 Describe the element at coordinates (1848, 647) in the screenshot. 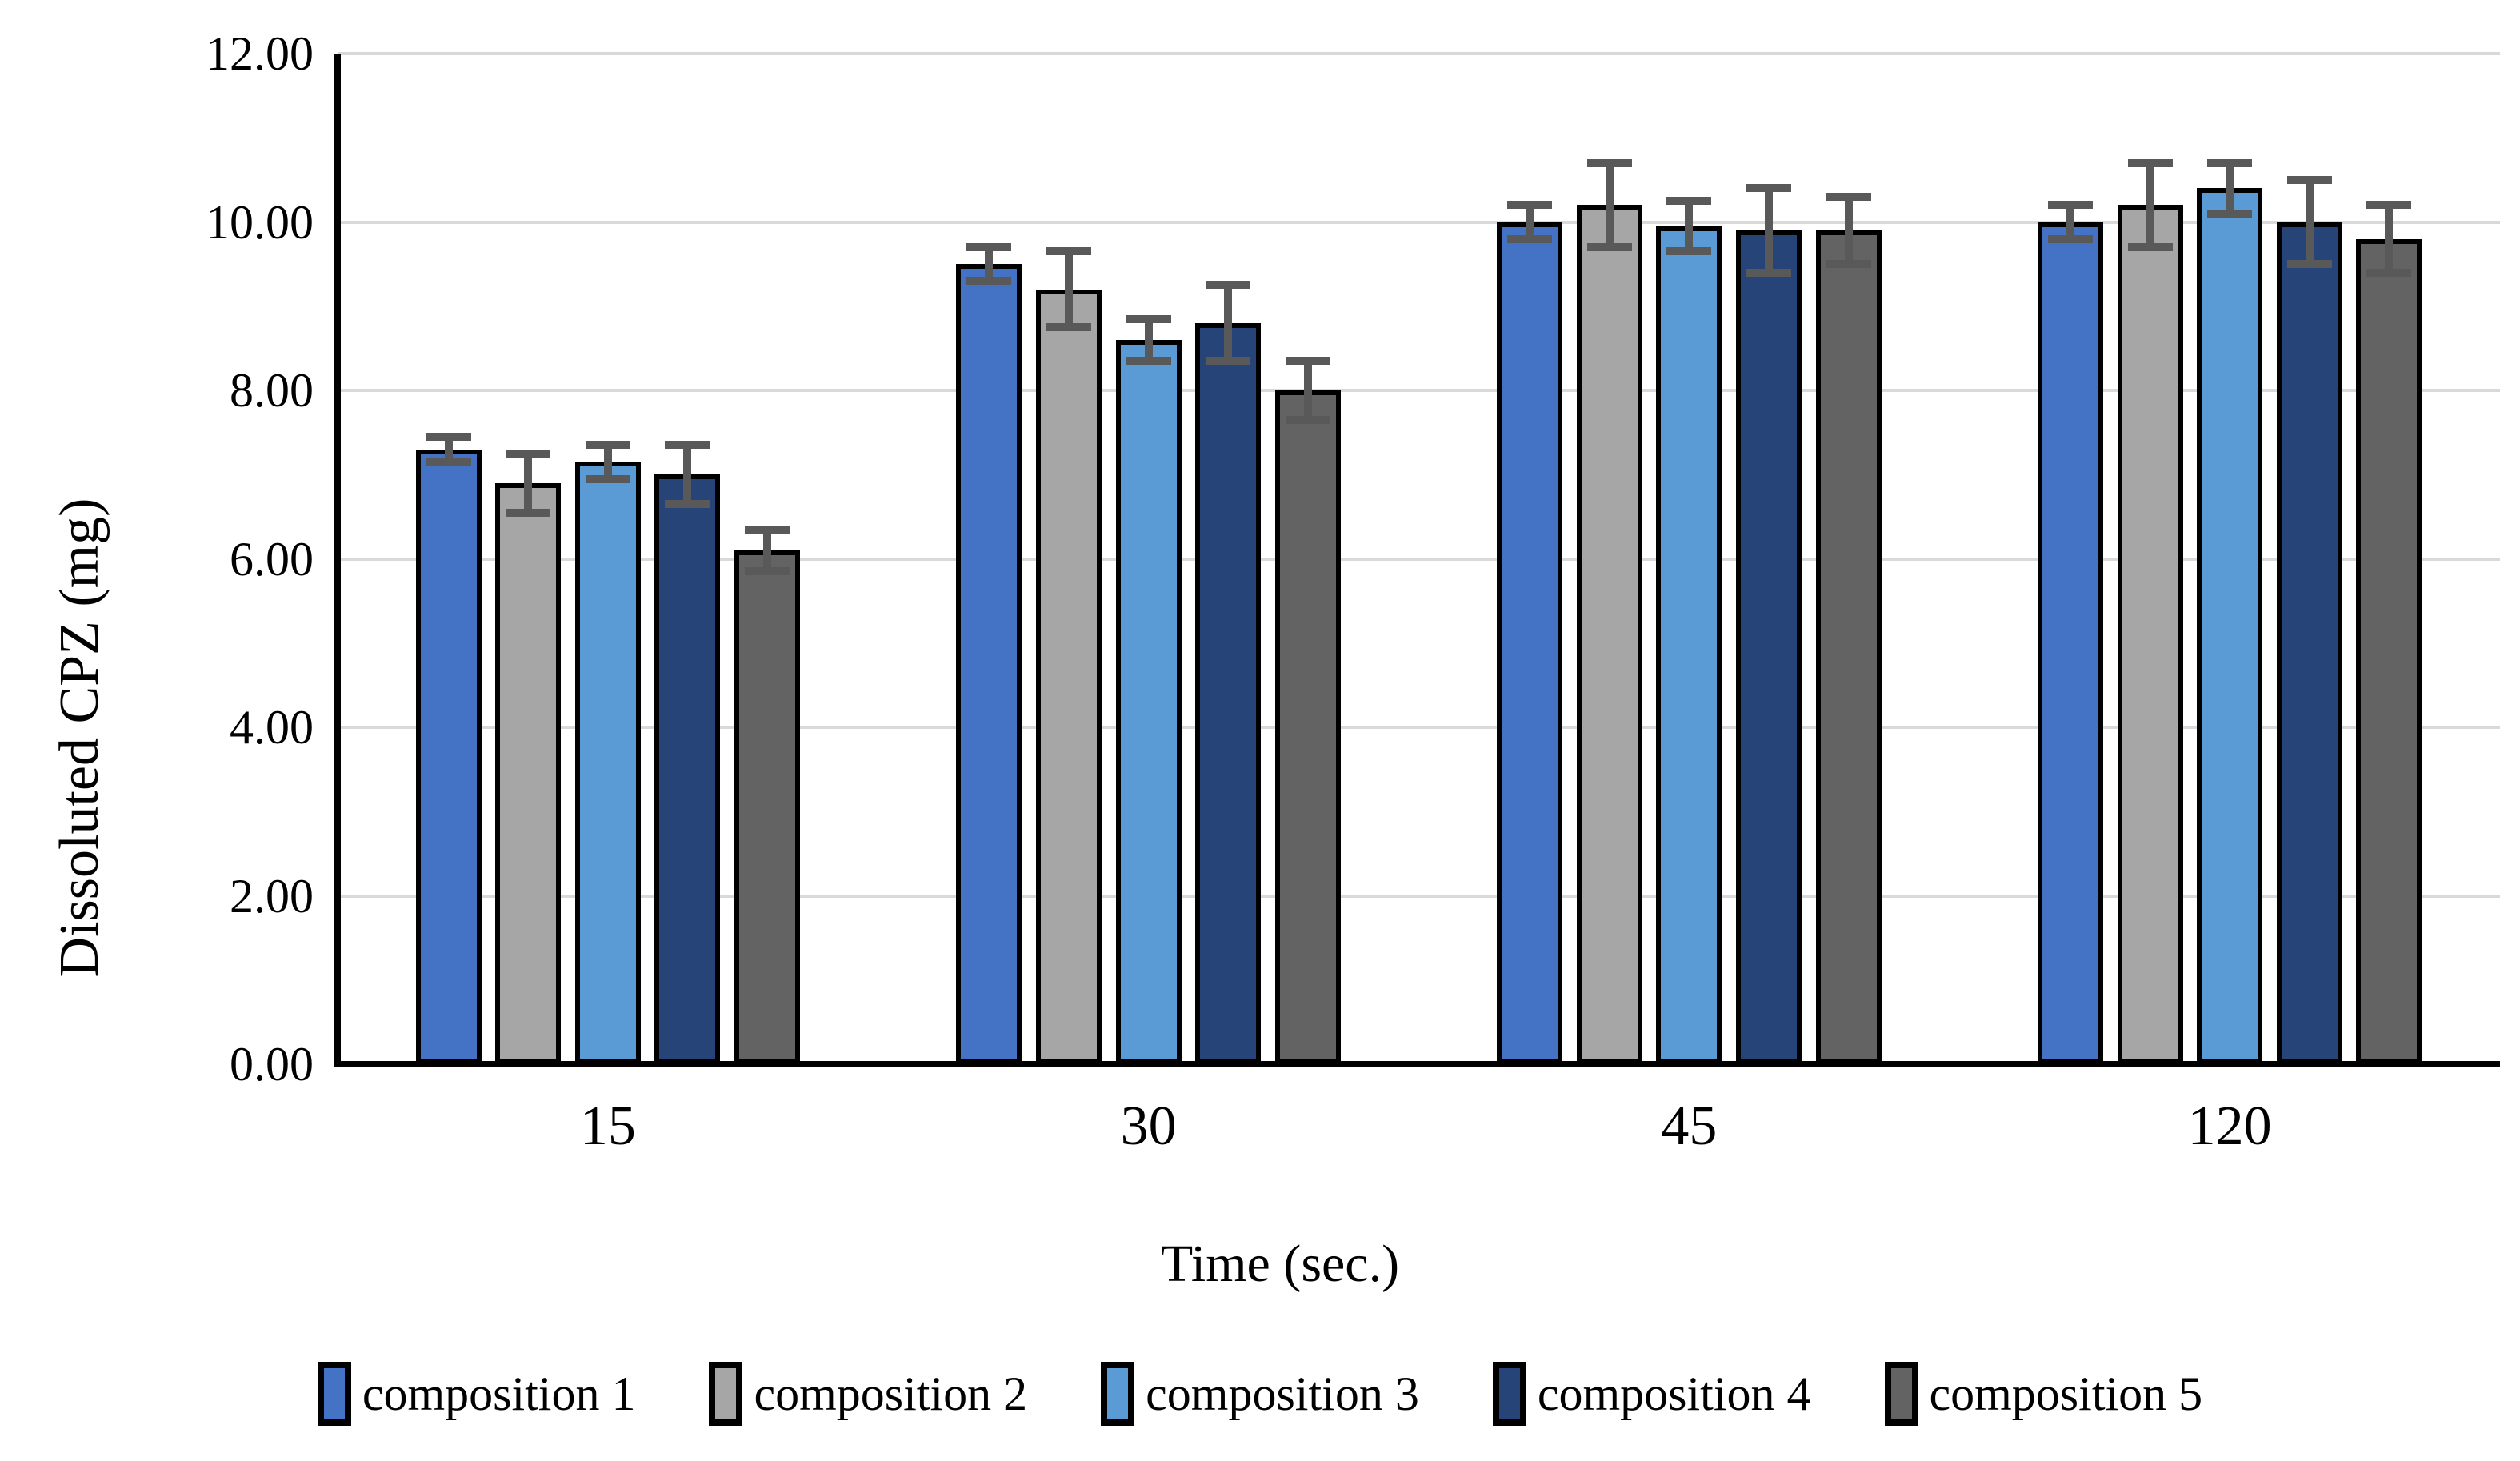

I see `bar-composition-5-t45` at that location.